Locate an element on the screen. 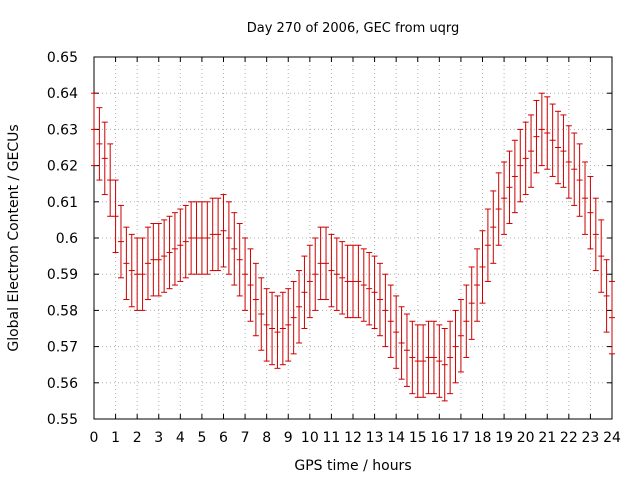 The height and width of the screenshot is (480, 640). x-tick-label: 1 is located at coordinates (115, 438).